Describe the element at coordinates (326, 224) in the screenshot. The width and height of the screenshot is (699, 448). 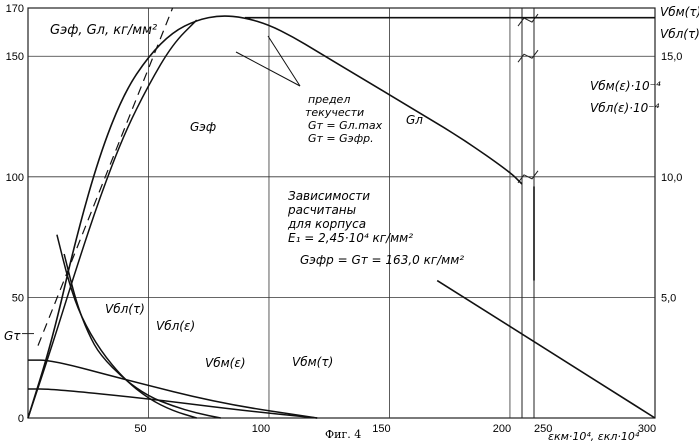
I see `calc-annotation-line3: для корпуса` at that location.